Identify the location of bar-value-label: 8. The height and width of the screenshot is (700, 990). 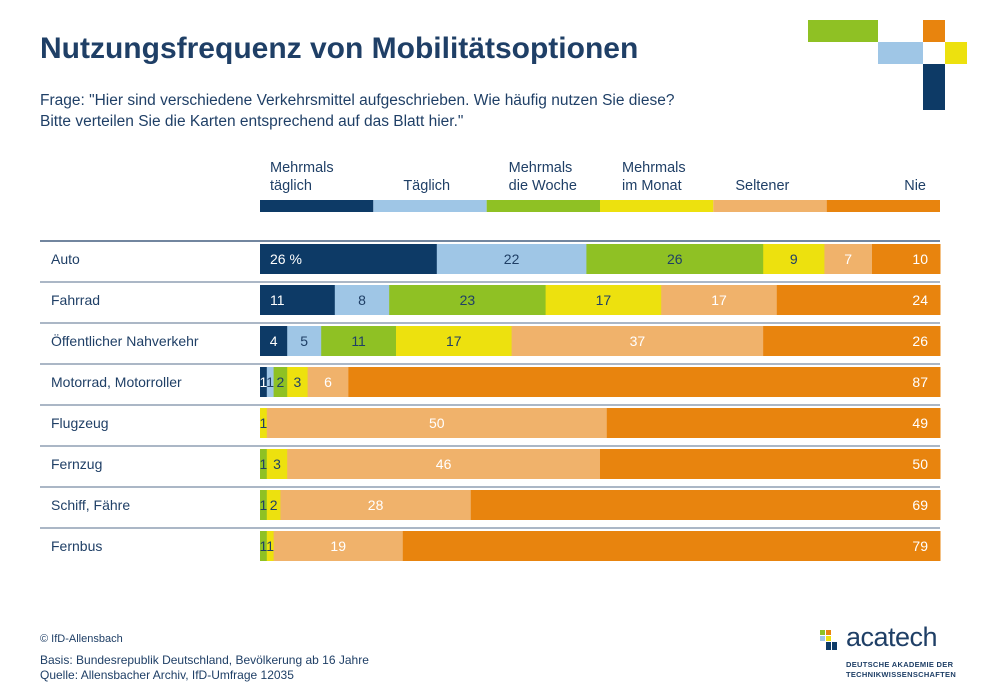
(362, 300).